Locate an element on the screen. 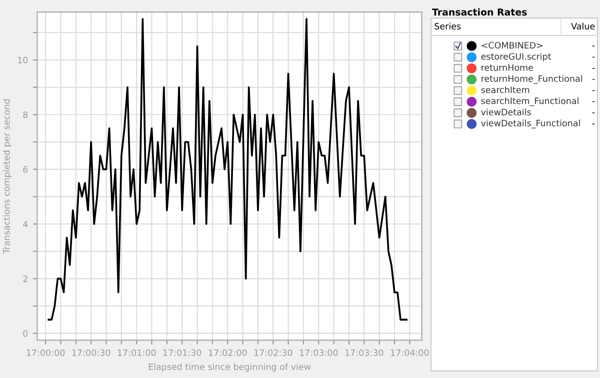 The height and width of the screenshot is (378, 600). x-axis-title: Elapsed time since beginning of view is located at coordinates (229, 367).